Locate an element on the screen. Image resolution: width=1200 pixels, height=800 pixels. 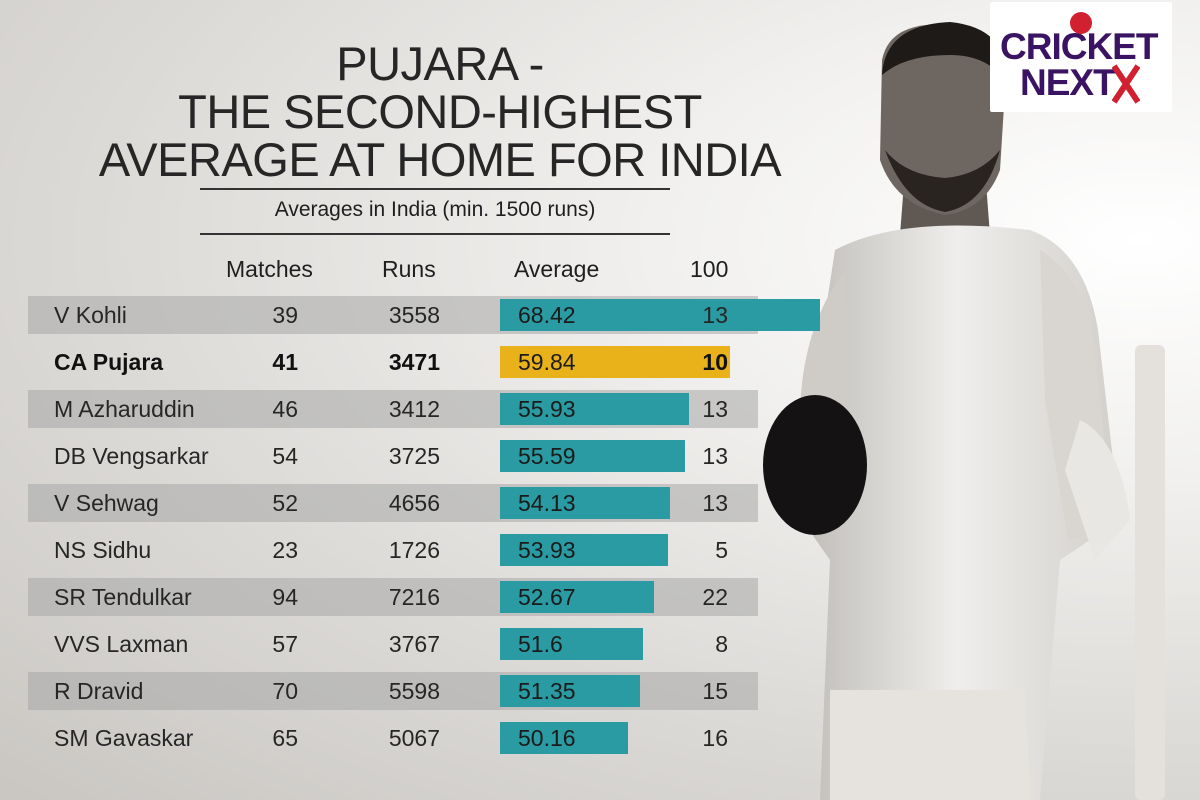
table-row: NS Sidhu 23 1726 53.93 5 is located at coordinates (393, 550).